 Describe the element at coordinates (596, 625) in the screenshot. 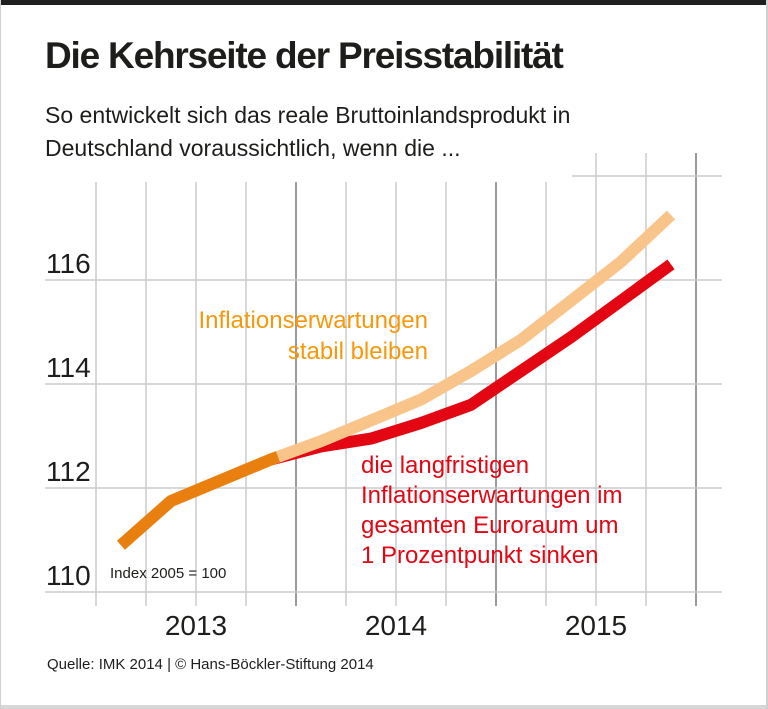

I see `x-axis-label-2015: 2015` at that location.